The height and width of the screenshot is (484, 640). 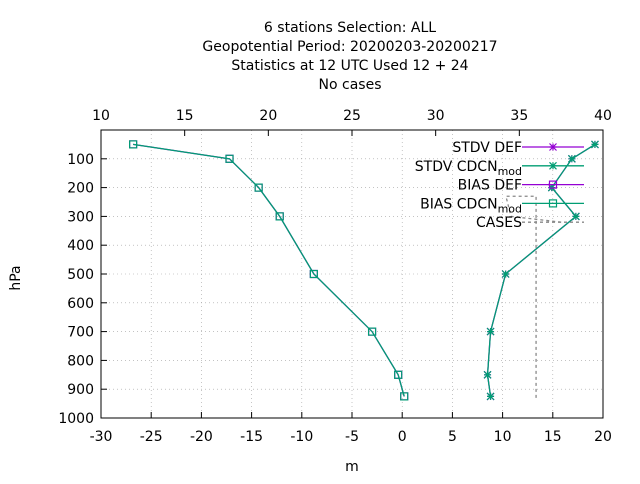 I want to click on legend-label: STDV DEF, so click(x=487, y=148).